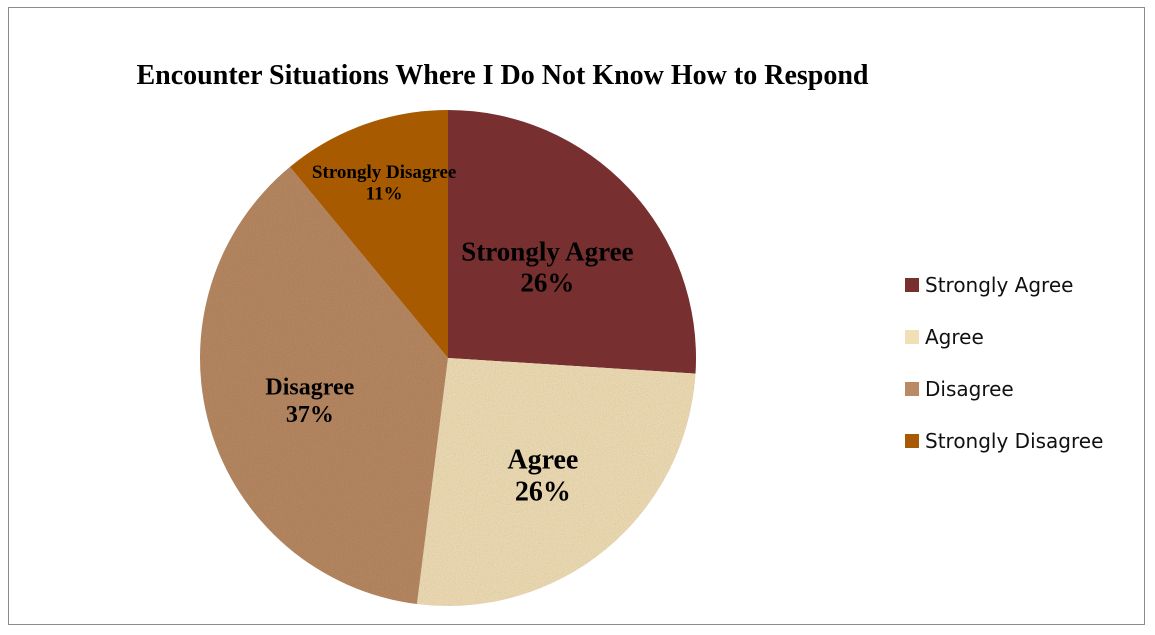 The width and height of the screenshot is (1155, 635). Describe the element at coordinates (912, 337) in the screenshot. I see `legend-swatch-agree` at that location.